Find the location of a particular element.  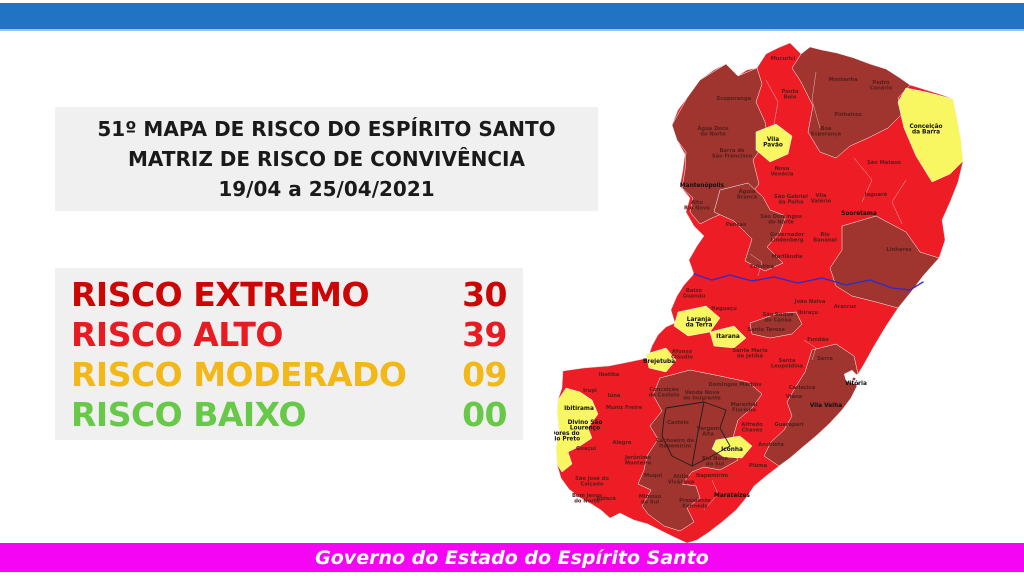

region-itarana is located at coordinates (728, 337).